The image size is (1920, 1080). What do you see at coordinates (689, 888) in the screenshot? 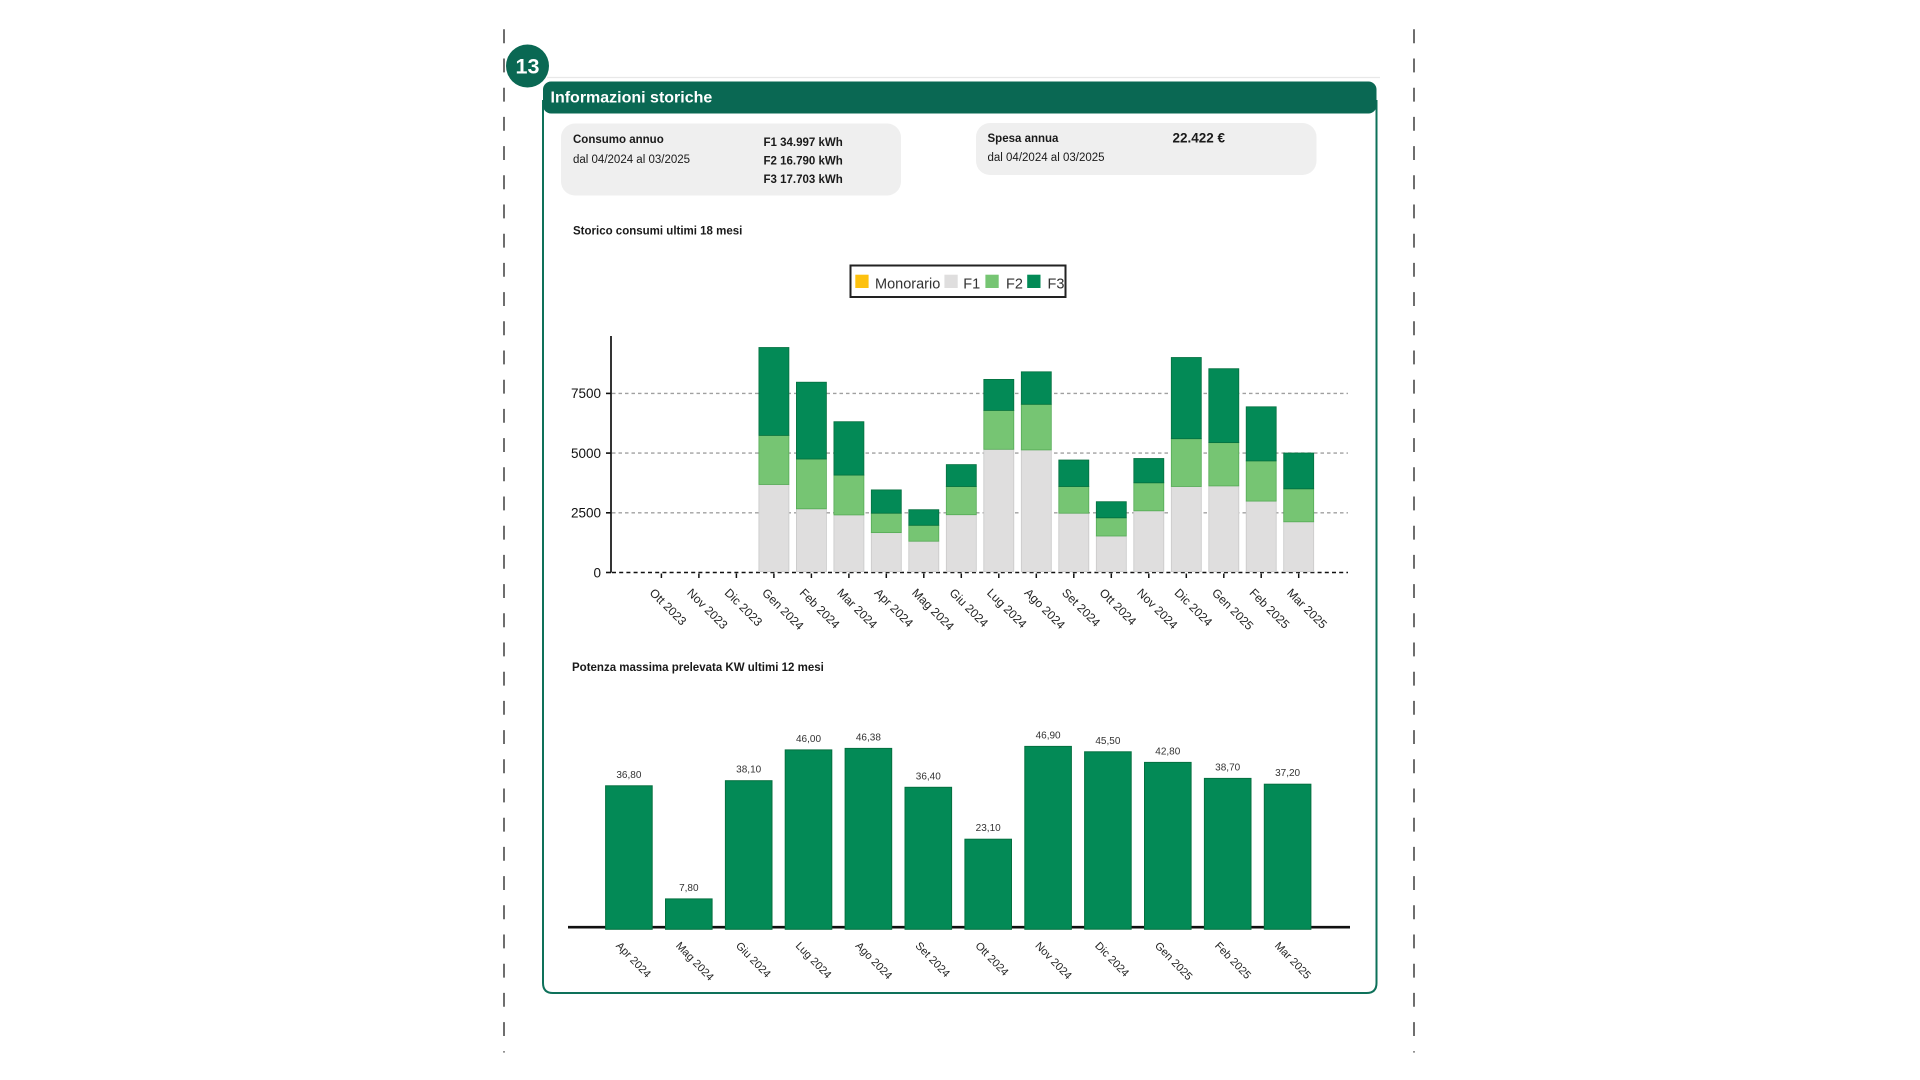
I see `svg-text: 7,80` at bounding box center [689, 888].